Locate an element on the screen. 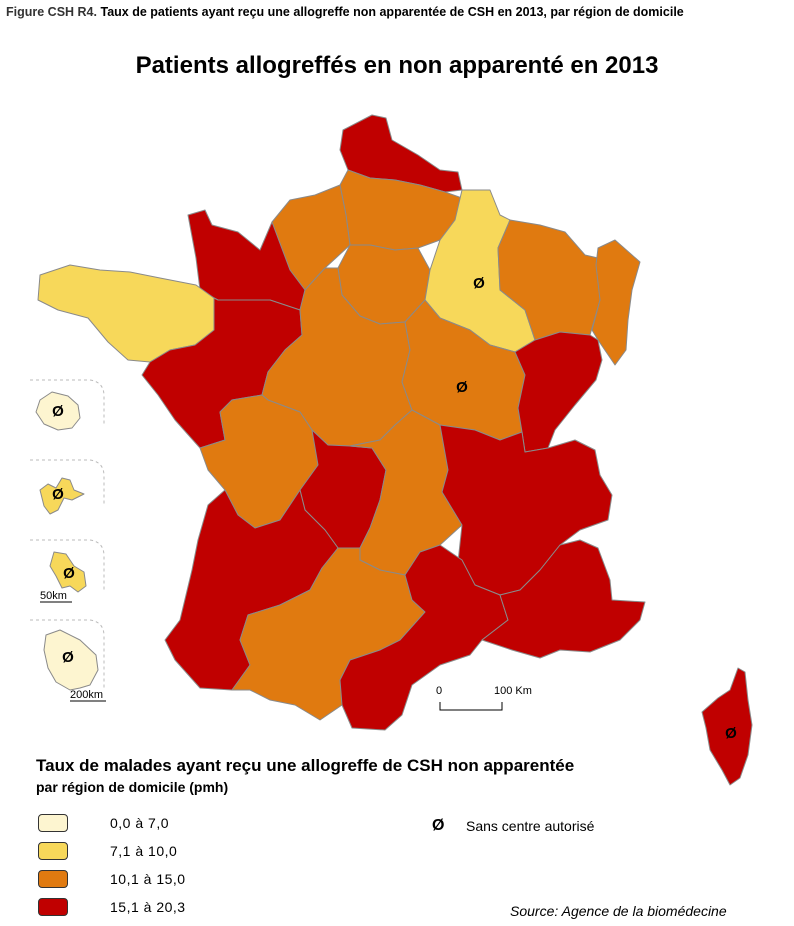  region-martinique is located at coordinates (68, 572).